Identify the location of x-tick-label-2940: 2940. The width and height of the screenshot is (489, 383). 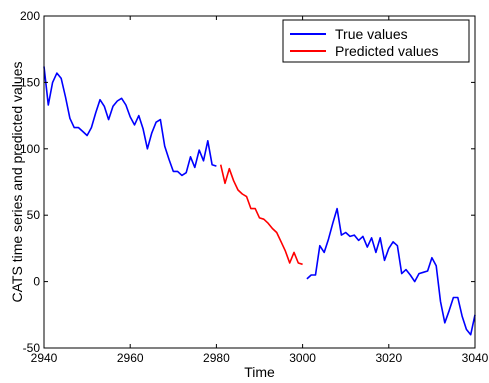
(44, 358).